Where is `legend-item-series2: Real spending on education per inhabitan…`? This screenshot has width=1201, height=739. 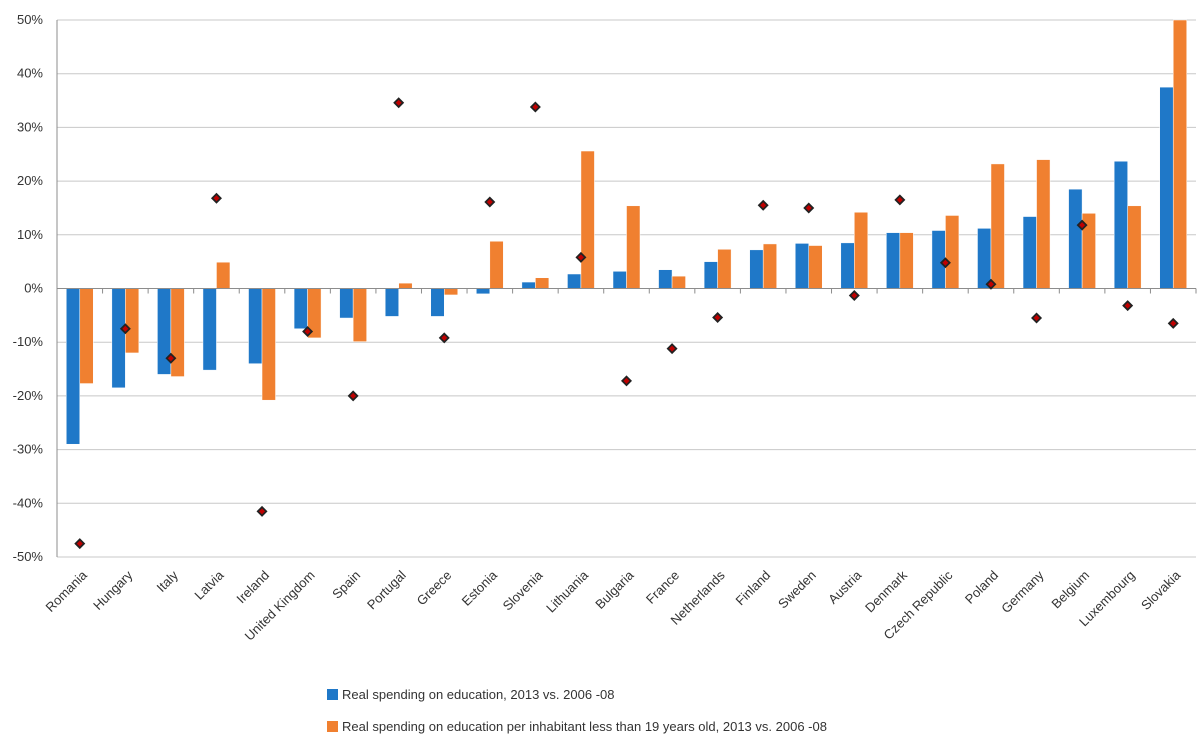
legend-item-series2: Real spending on education per inhabitan… is located at coordinates (577, 726).